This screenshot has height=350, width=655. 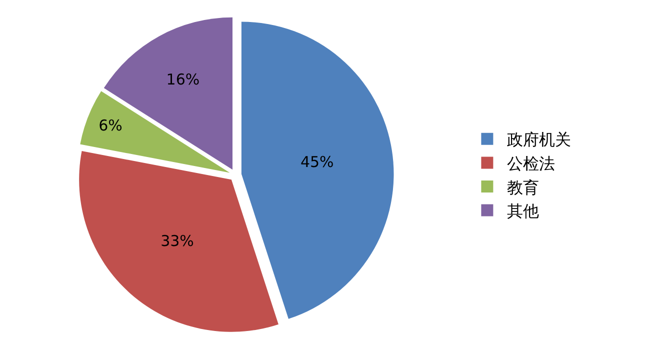 I want to click on data-label: 6%, so click(x=110, y=125).